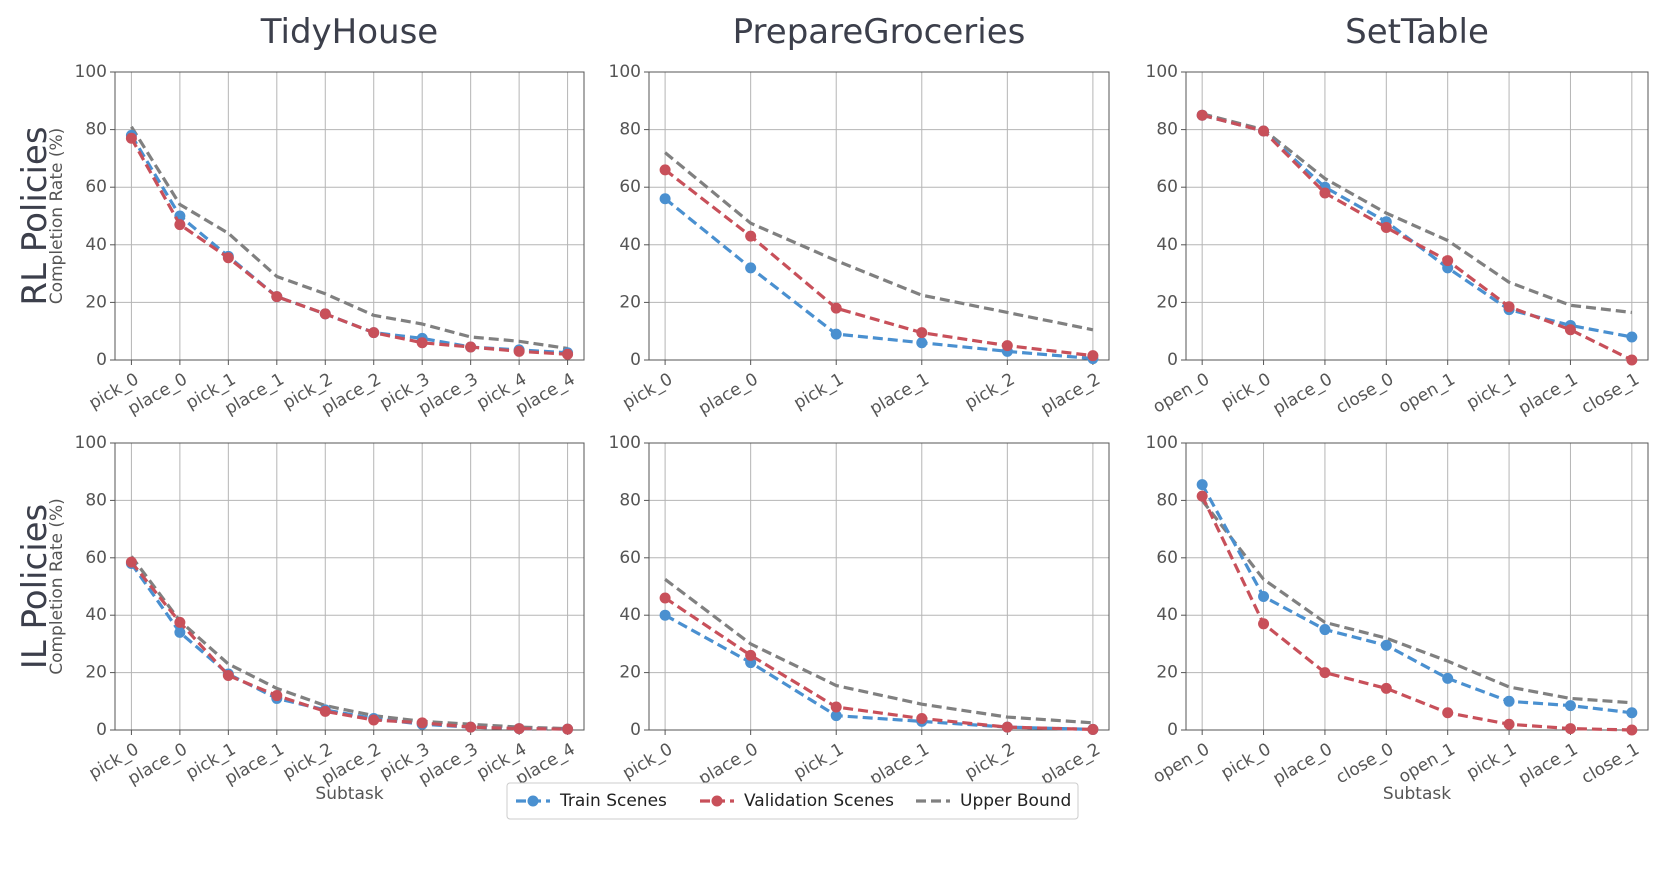 The image size is (1661, 873). I want to click on x-tick-label: place_0, so click(728, 394).